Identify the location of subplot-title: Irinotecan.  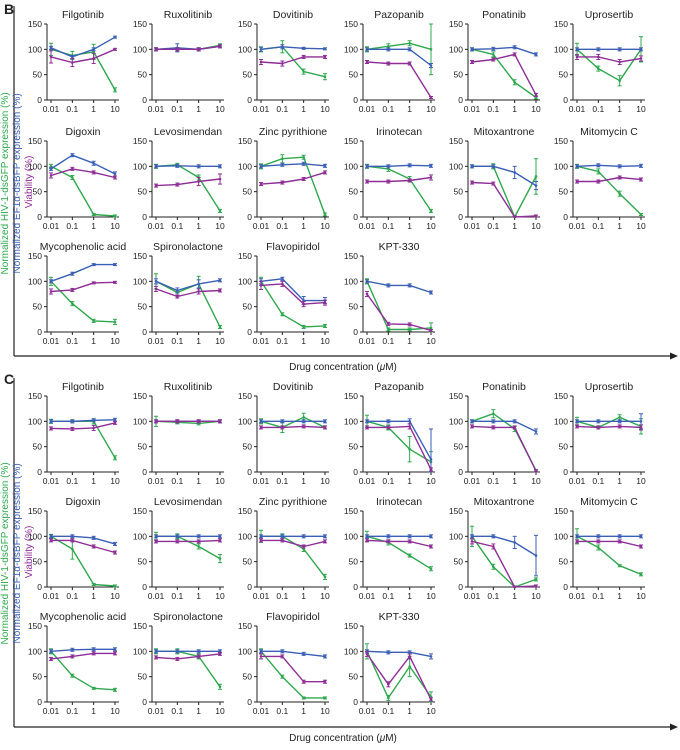
(399, 132).